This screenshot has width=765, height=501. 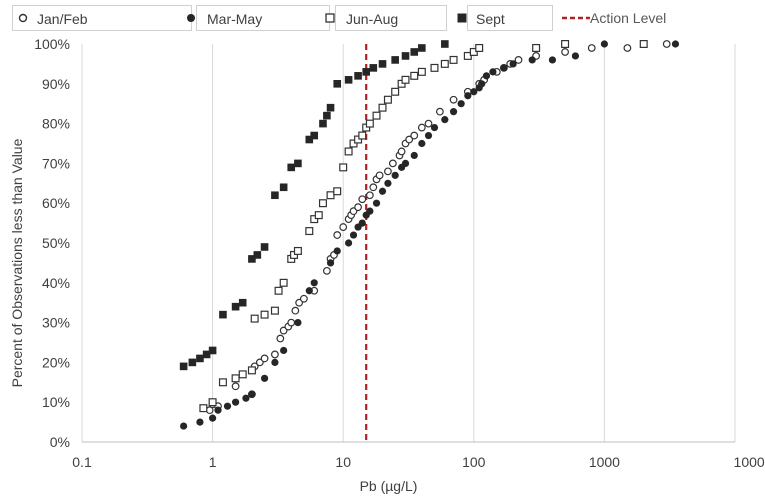 What do you see at coordinates (60, 442) in the screenshot?
I see `y-tick-label: 0%` at bounding box center [60, 442].